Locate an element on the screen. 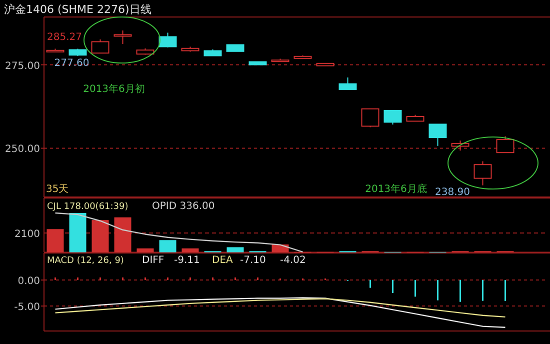  chart-subtitle: OPID 336.00 is located at coordinates (183, 206).